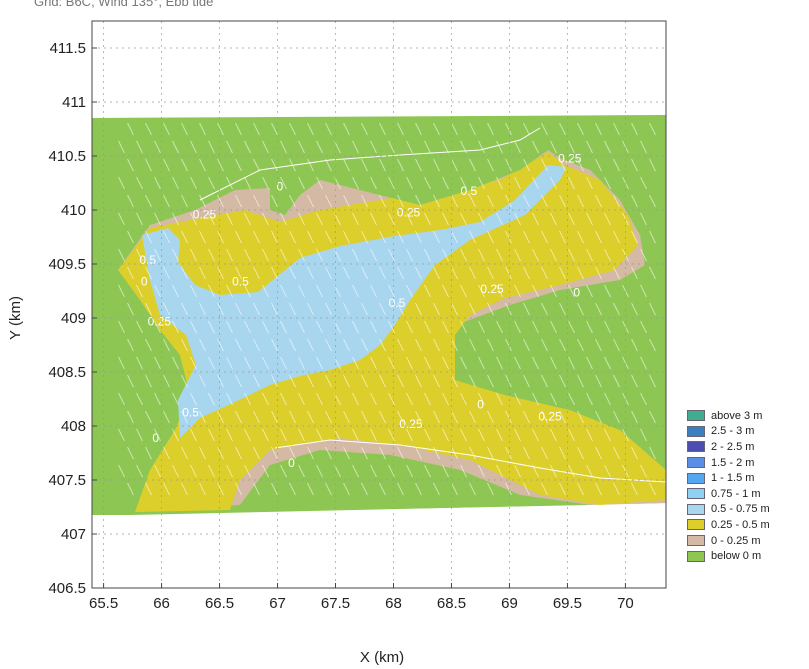  I want to click on legend-item: 1.5 - 2 m, so click(728, 463).